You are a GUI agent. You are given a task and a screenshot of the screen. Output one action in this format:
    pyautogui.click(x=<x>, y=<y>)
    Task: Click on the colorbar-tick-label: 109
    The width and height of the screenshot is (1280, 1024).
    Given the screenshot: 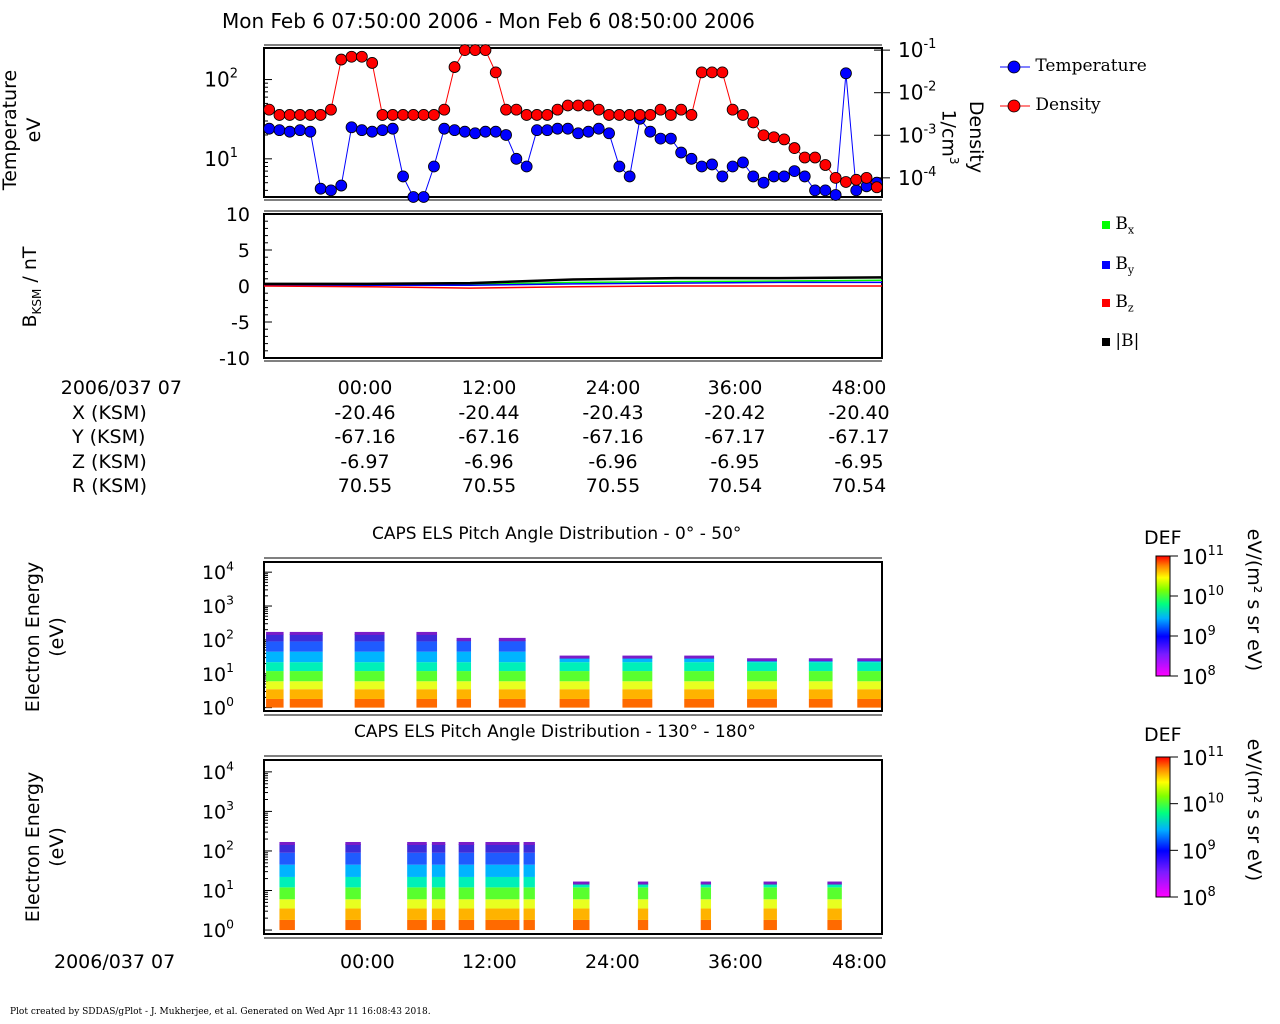 What is the action you would take?
    pyautogui.click(x=1199, y=850)
    